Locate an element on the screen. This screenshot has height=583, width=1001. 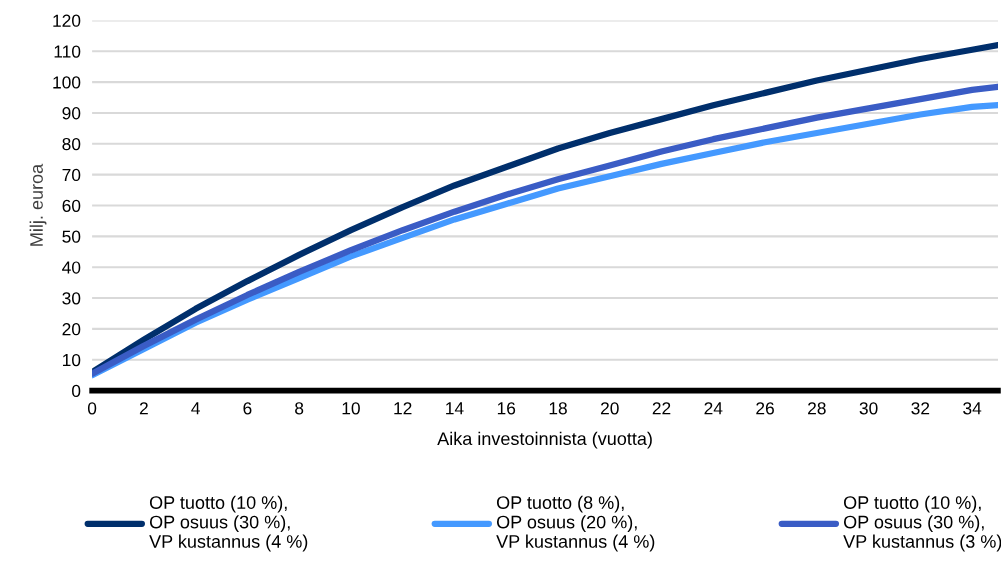
x-tick-label: 18 is located at coordinates (558, 408).